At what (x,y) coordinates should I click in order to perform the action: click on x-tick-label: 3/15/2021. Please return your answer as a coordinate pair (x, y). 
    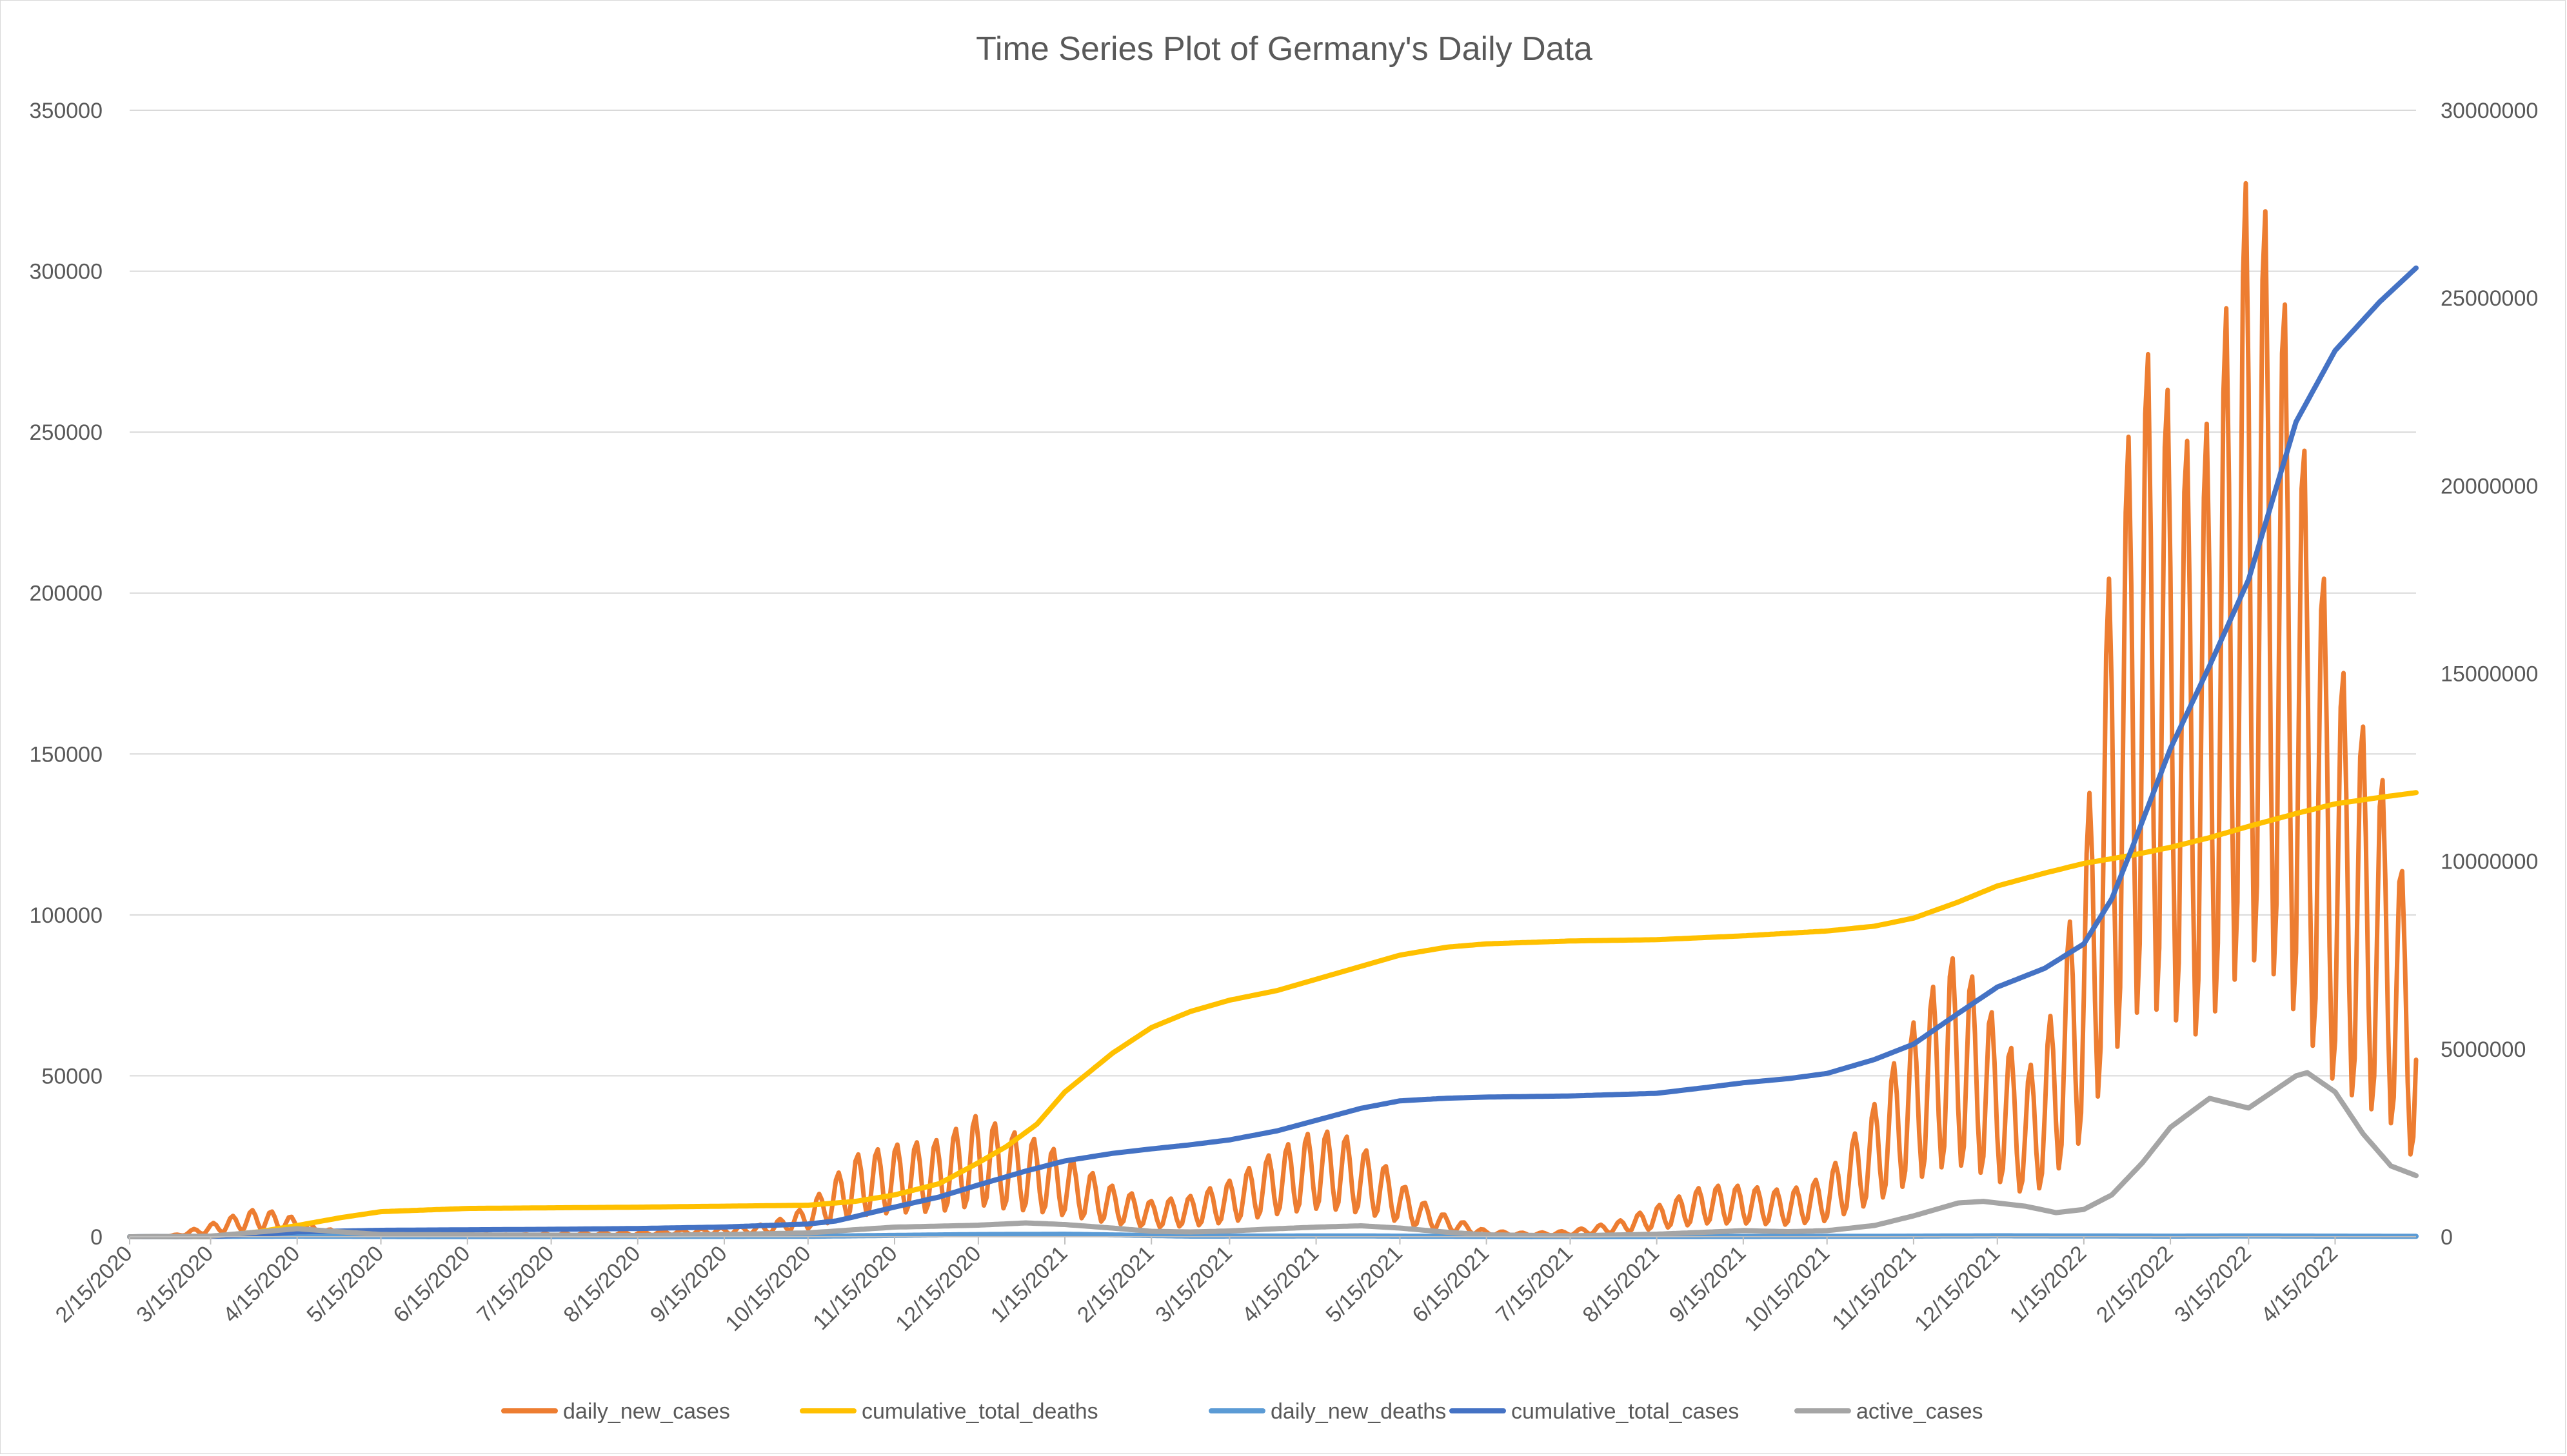
    Looking at the image, I should click on (1194, 1284).